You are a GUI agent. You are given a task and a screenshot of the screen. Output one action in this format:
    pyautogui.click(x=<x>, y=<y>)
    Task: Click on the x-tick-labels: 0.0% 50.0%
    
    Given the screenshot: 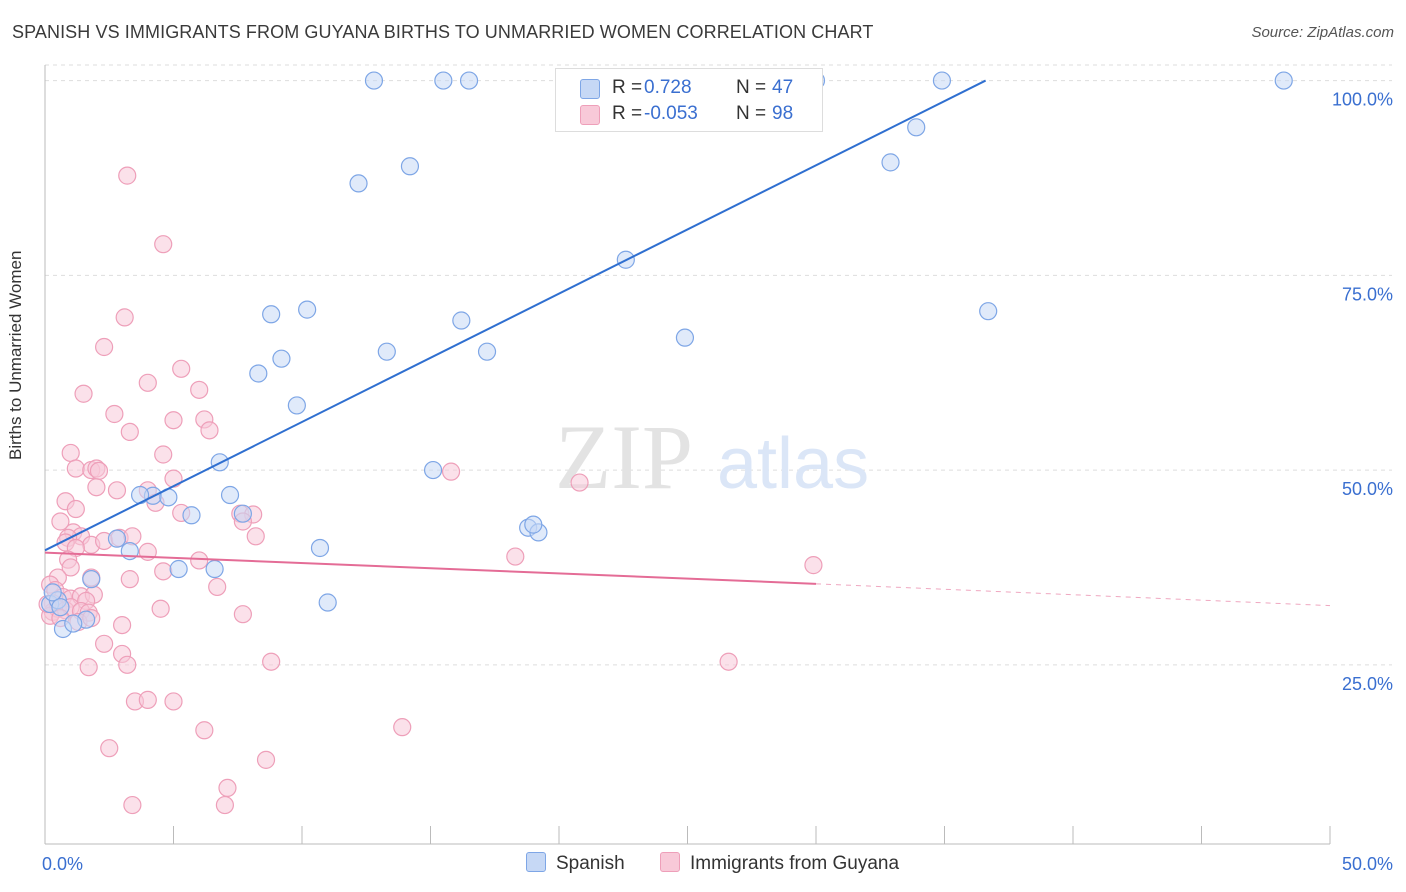 What is the action you would take?
    pyautogui.click(x=717, y=864)
    